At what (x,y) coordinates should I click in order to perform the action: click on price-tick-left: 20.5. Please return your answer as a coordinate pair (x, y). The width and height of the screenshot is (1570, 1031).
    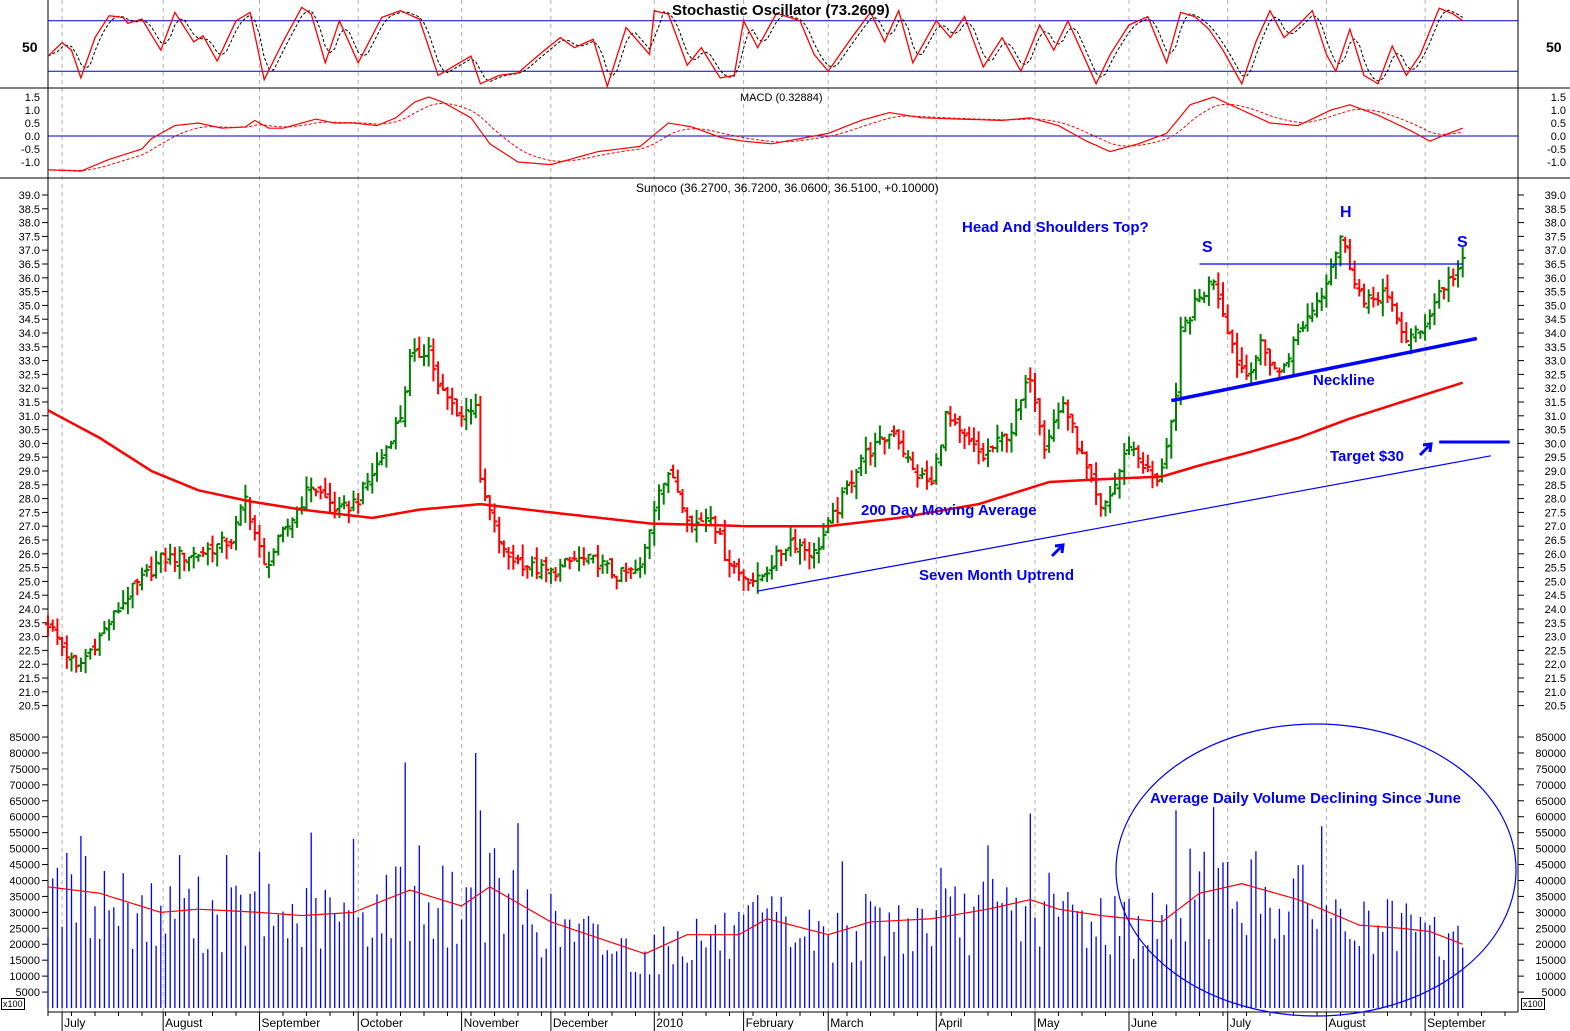
    Looking at the image, I should click on (29, 707).